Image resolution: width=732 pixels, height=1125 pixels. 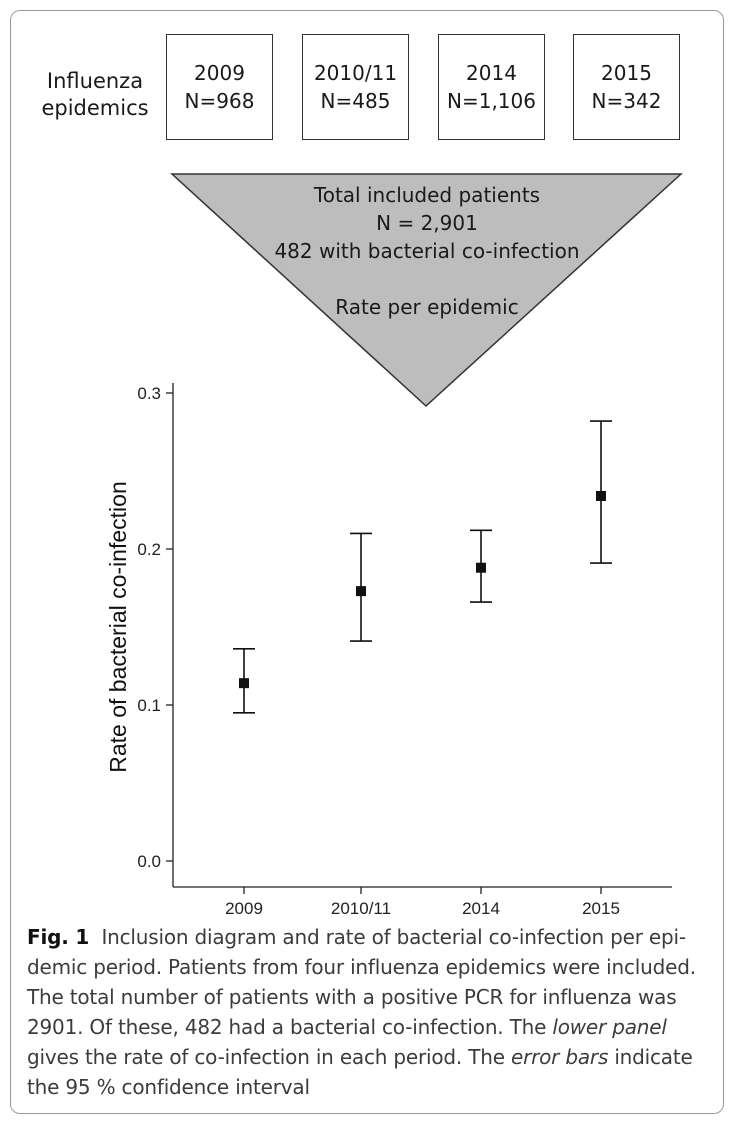 I want to click on x-tick-label: 2015, so click(x=601, y=908).